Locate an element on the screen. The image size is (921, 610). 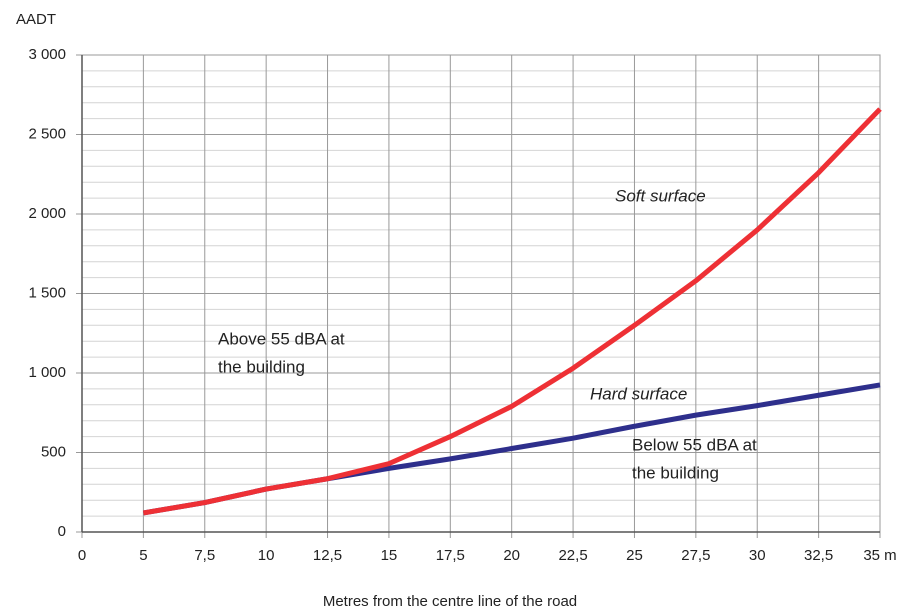
y-tick-label: 2 500 is located at coordinates (47, 133).